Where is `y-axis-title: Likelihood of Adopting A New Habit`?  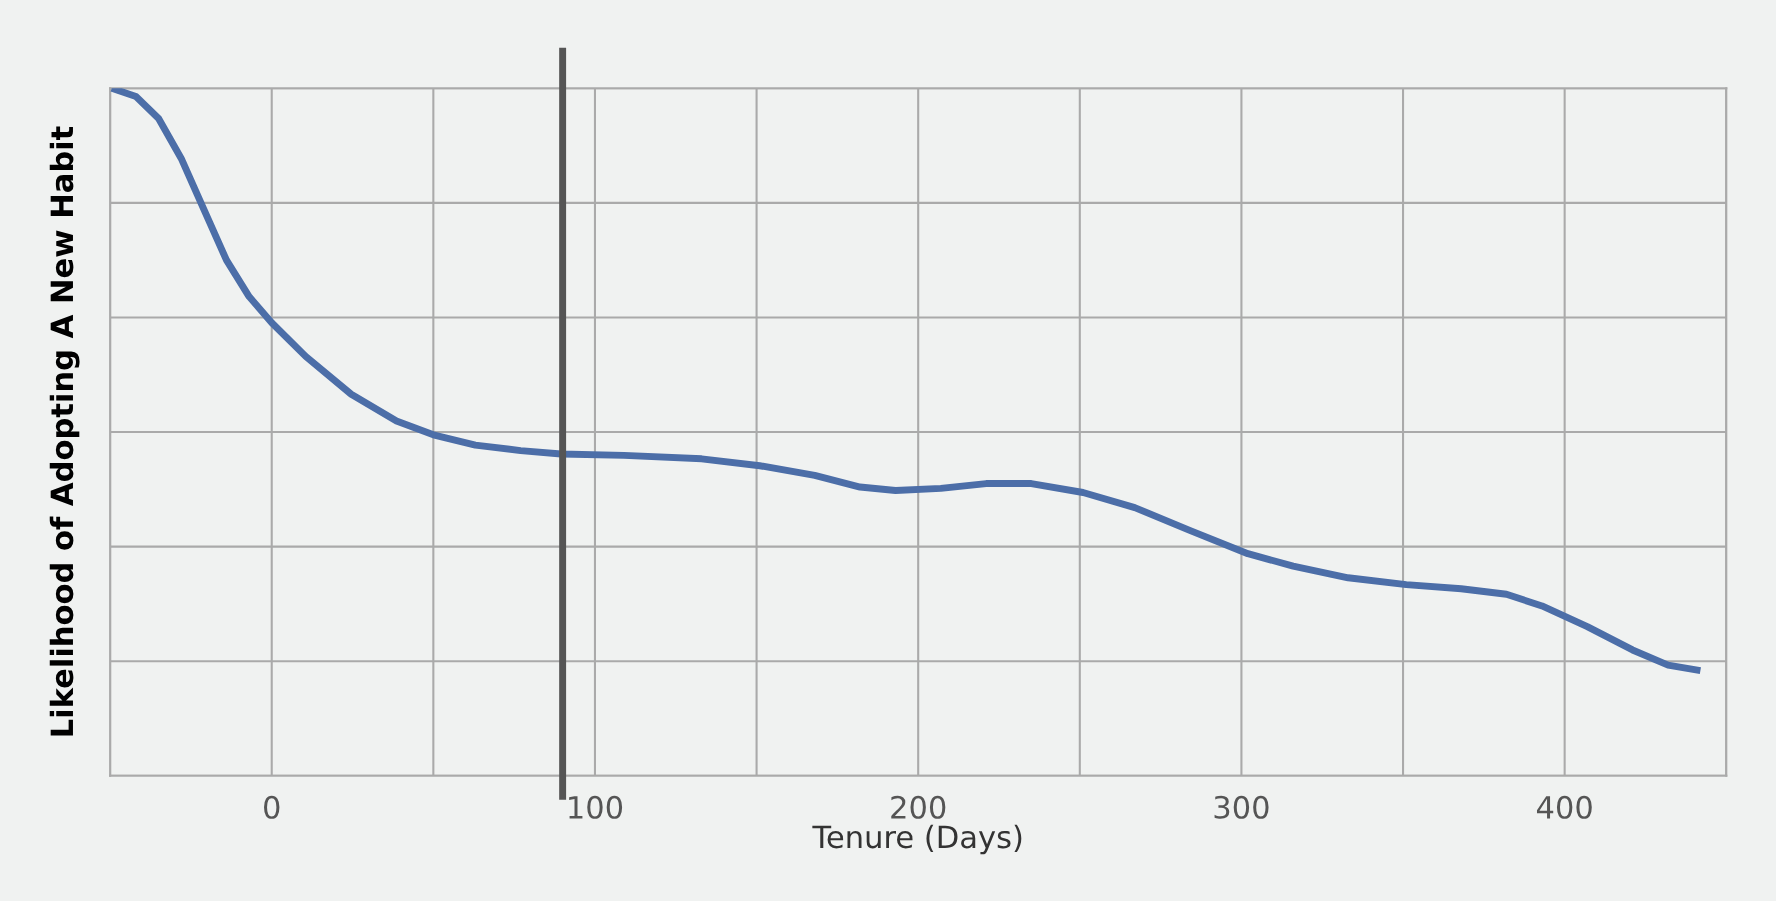 y-axis-title: Likelihood of Adopting A New Habit is located at coordinates (64, 431).